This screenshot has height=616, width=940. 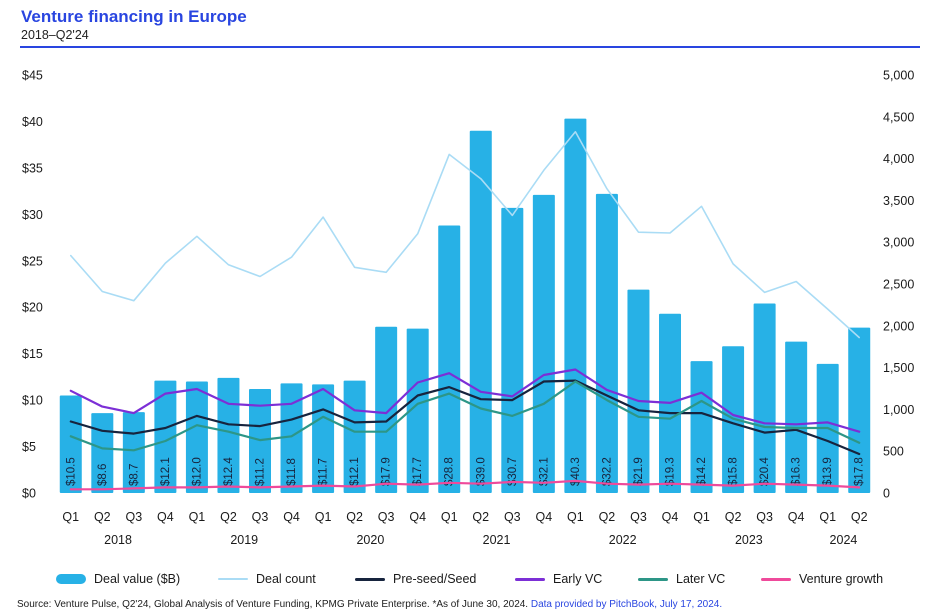 What do you see at coordinates (71, 579) in the screenshot?
I see `deal-value-swatch-icon` at bounding box center [71, 579].